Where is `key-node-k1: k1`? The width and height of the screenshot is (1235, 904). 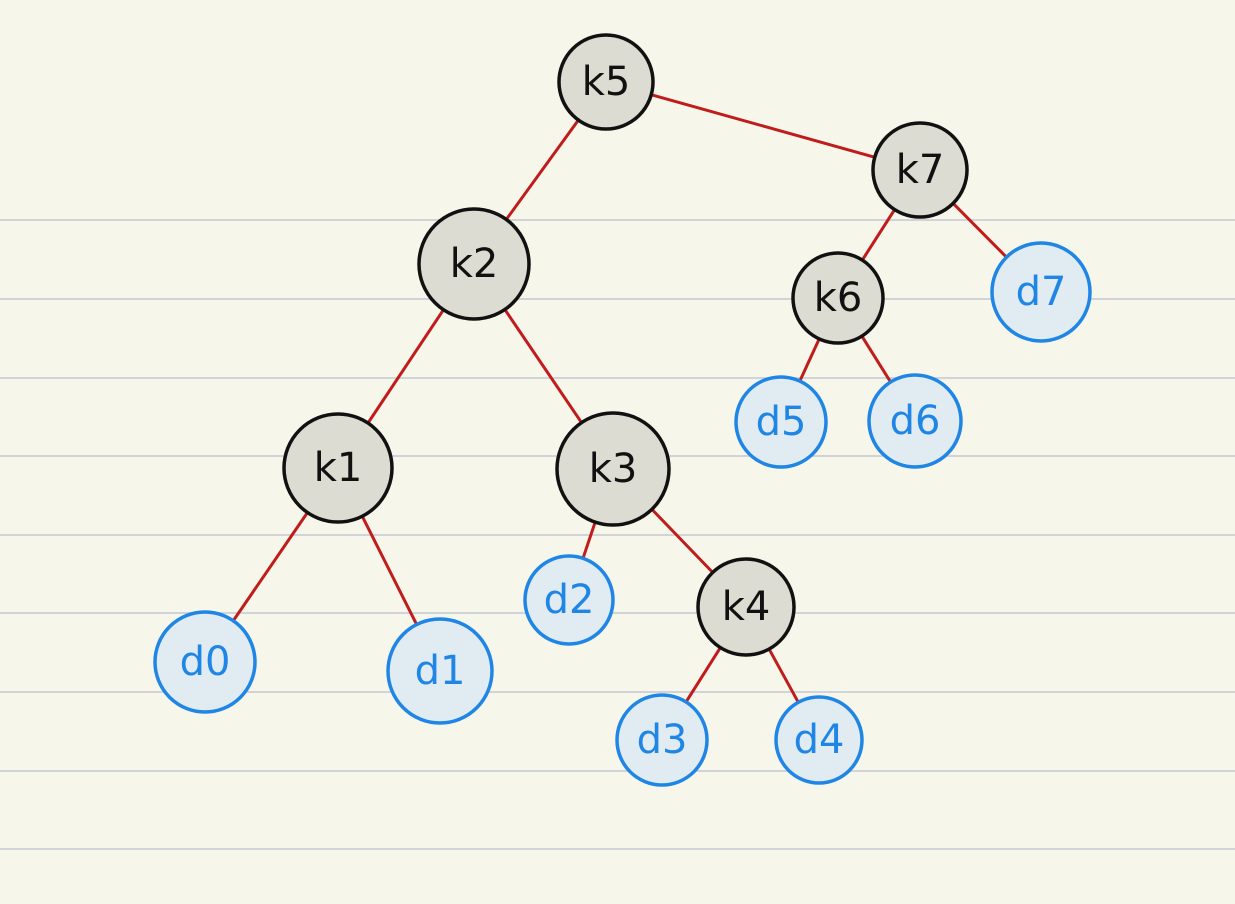
key-node-k1: k1 is located at coordinates (338, 468).